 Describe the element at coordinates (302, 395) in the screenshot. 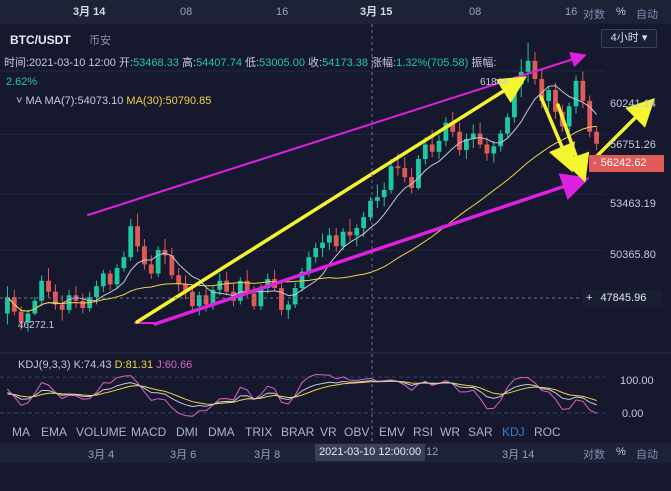

I see `kdj-j-line` at that location.